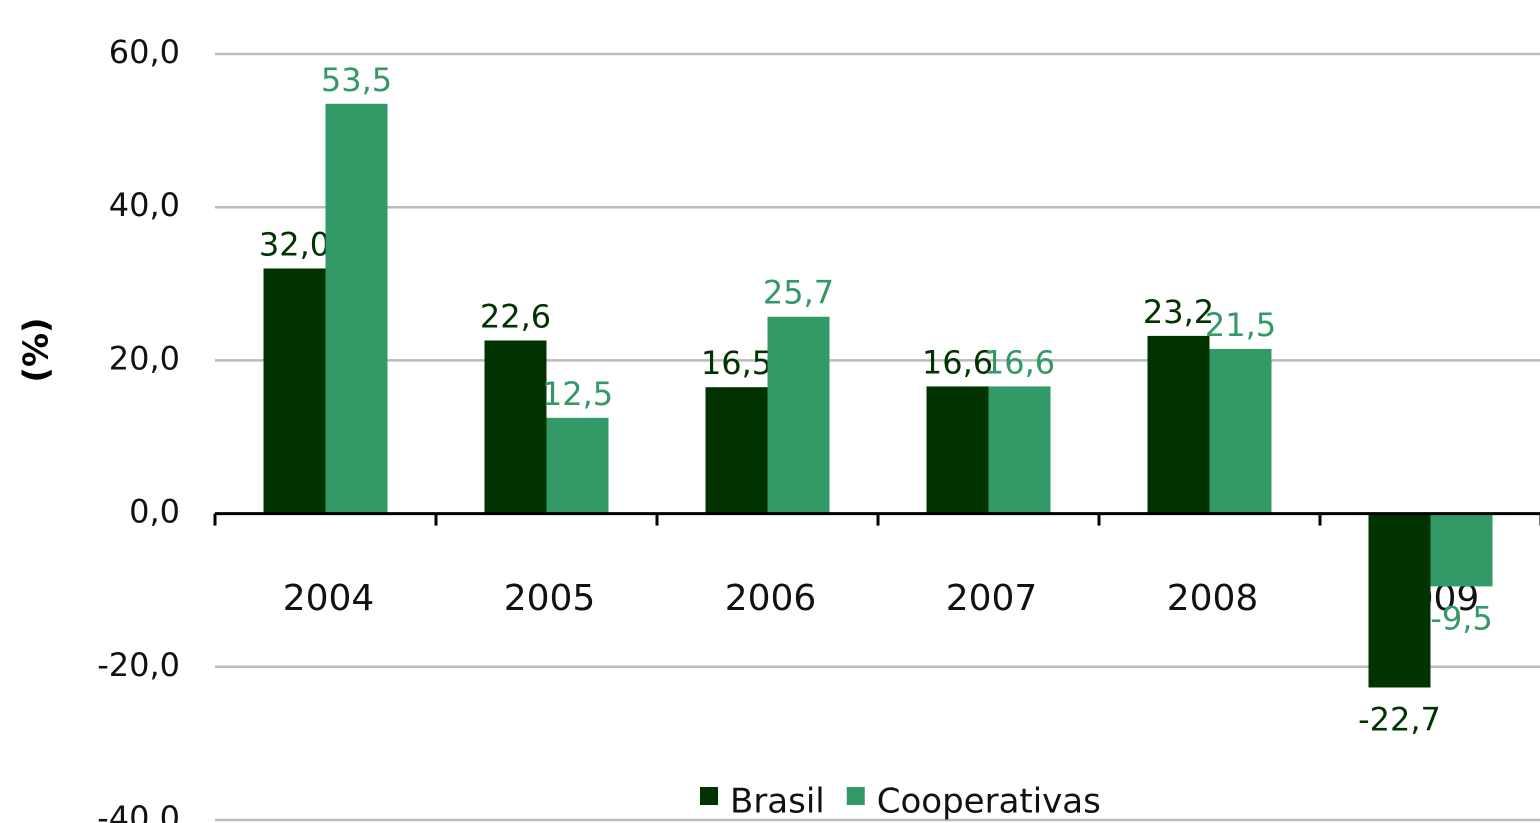 The height and width of the screenshot is (823, 1540). What do you see at coordinates (144, 205) in the screenshot?
I see `y-tick-label: 40,0` at bounding box center [144, 205].